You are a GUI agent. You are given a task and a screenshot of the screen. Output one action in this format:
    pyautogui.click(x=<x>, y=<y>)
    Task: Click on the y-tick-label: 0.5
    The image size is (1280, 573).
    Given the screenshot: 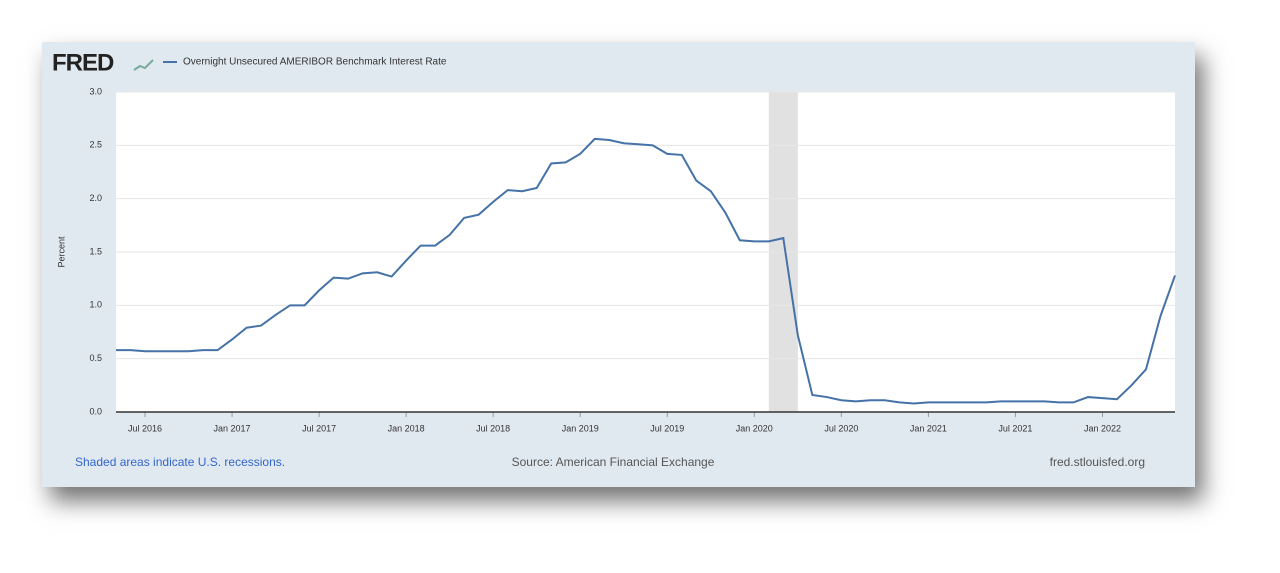 What is the action you would take?
    pyautogui.click(x=95, y=358)
    